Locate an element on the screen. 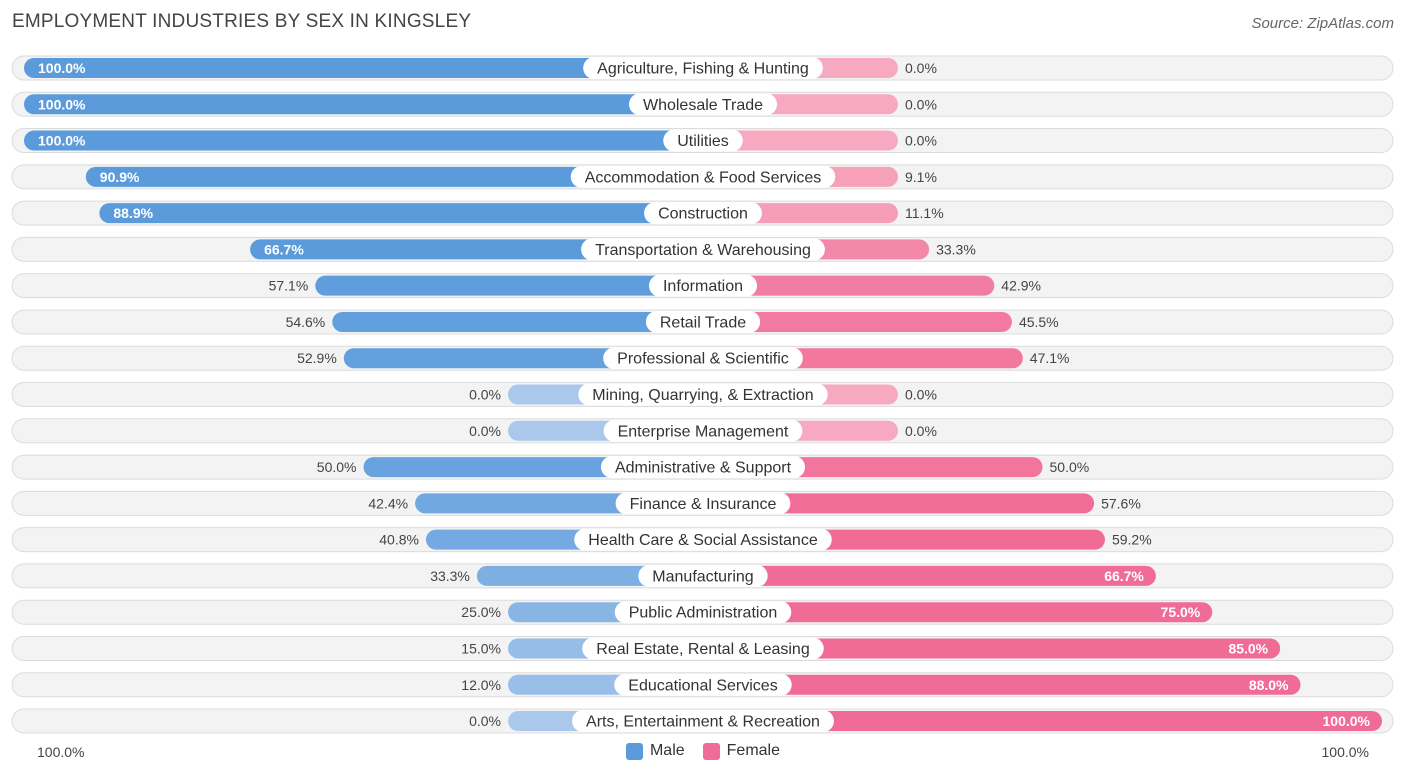 Image resolution: width=1406 pixels, height=776 pixels. category-label: Enterprise Management is located at coordinates (703, 431).